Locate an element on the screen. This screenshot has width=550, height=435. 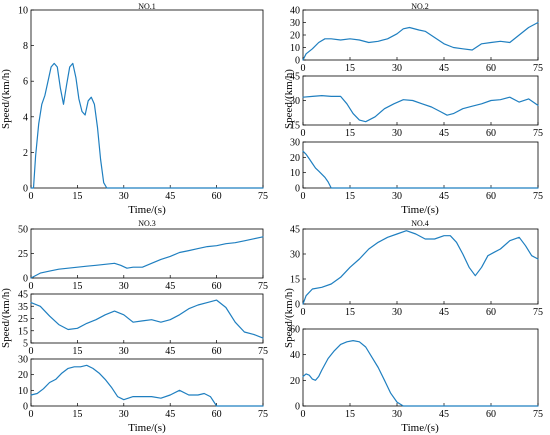
no3-p2-xtick-label: 30 is located at coordinates (124, 351).